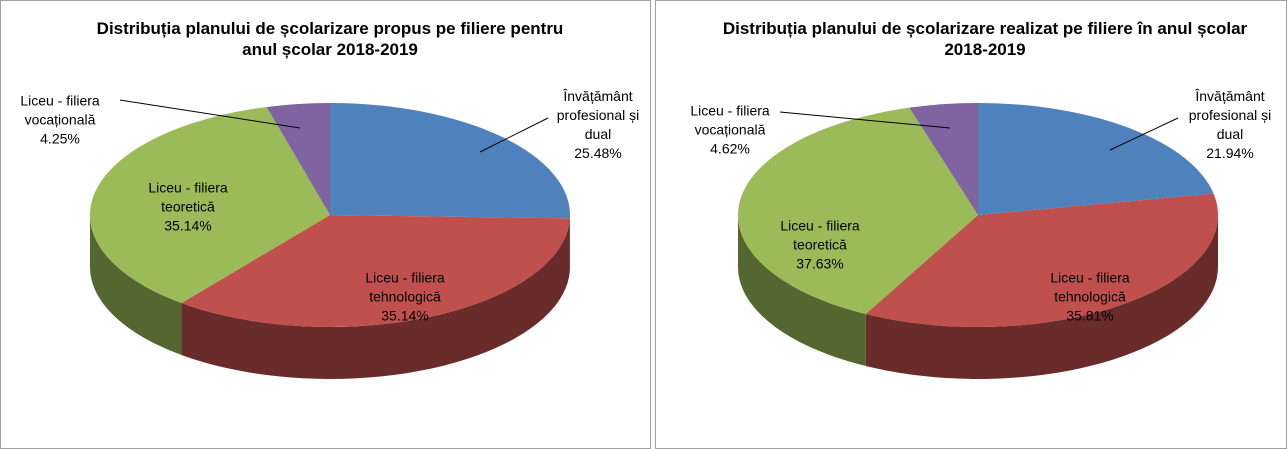 The height and width of the screenshot is (449, 1287). Describe the element at coordinates (1090, 315) in the screenshot. I see `value-label: 35.81%` at that location.